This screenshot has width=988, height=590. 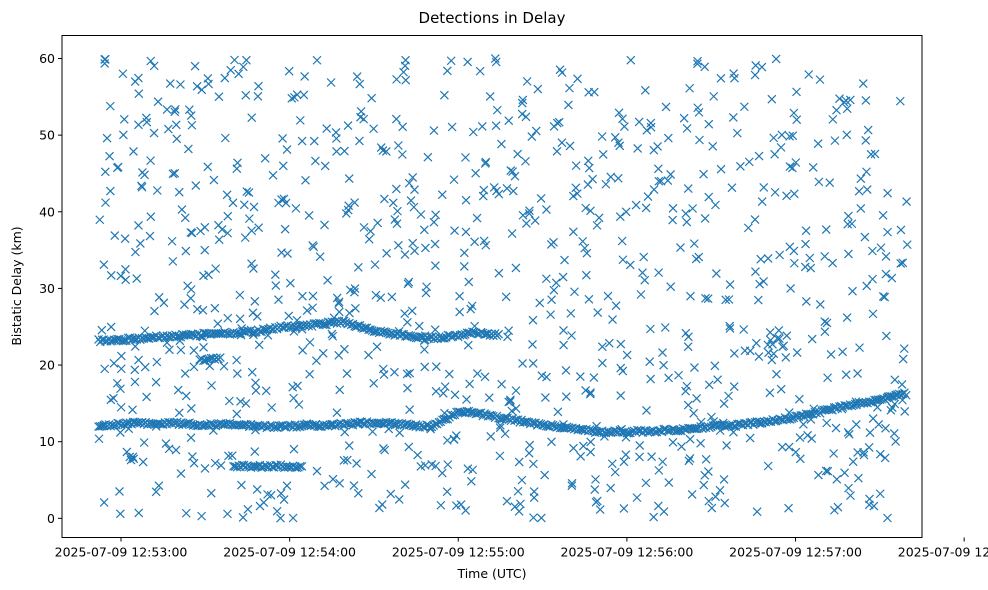 I want to click on y-tick-label: 10, so click(x=47, y=441).